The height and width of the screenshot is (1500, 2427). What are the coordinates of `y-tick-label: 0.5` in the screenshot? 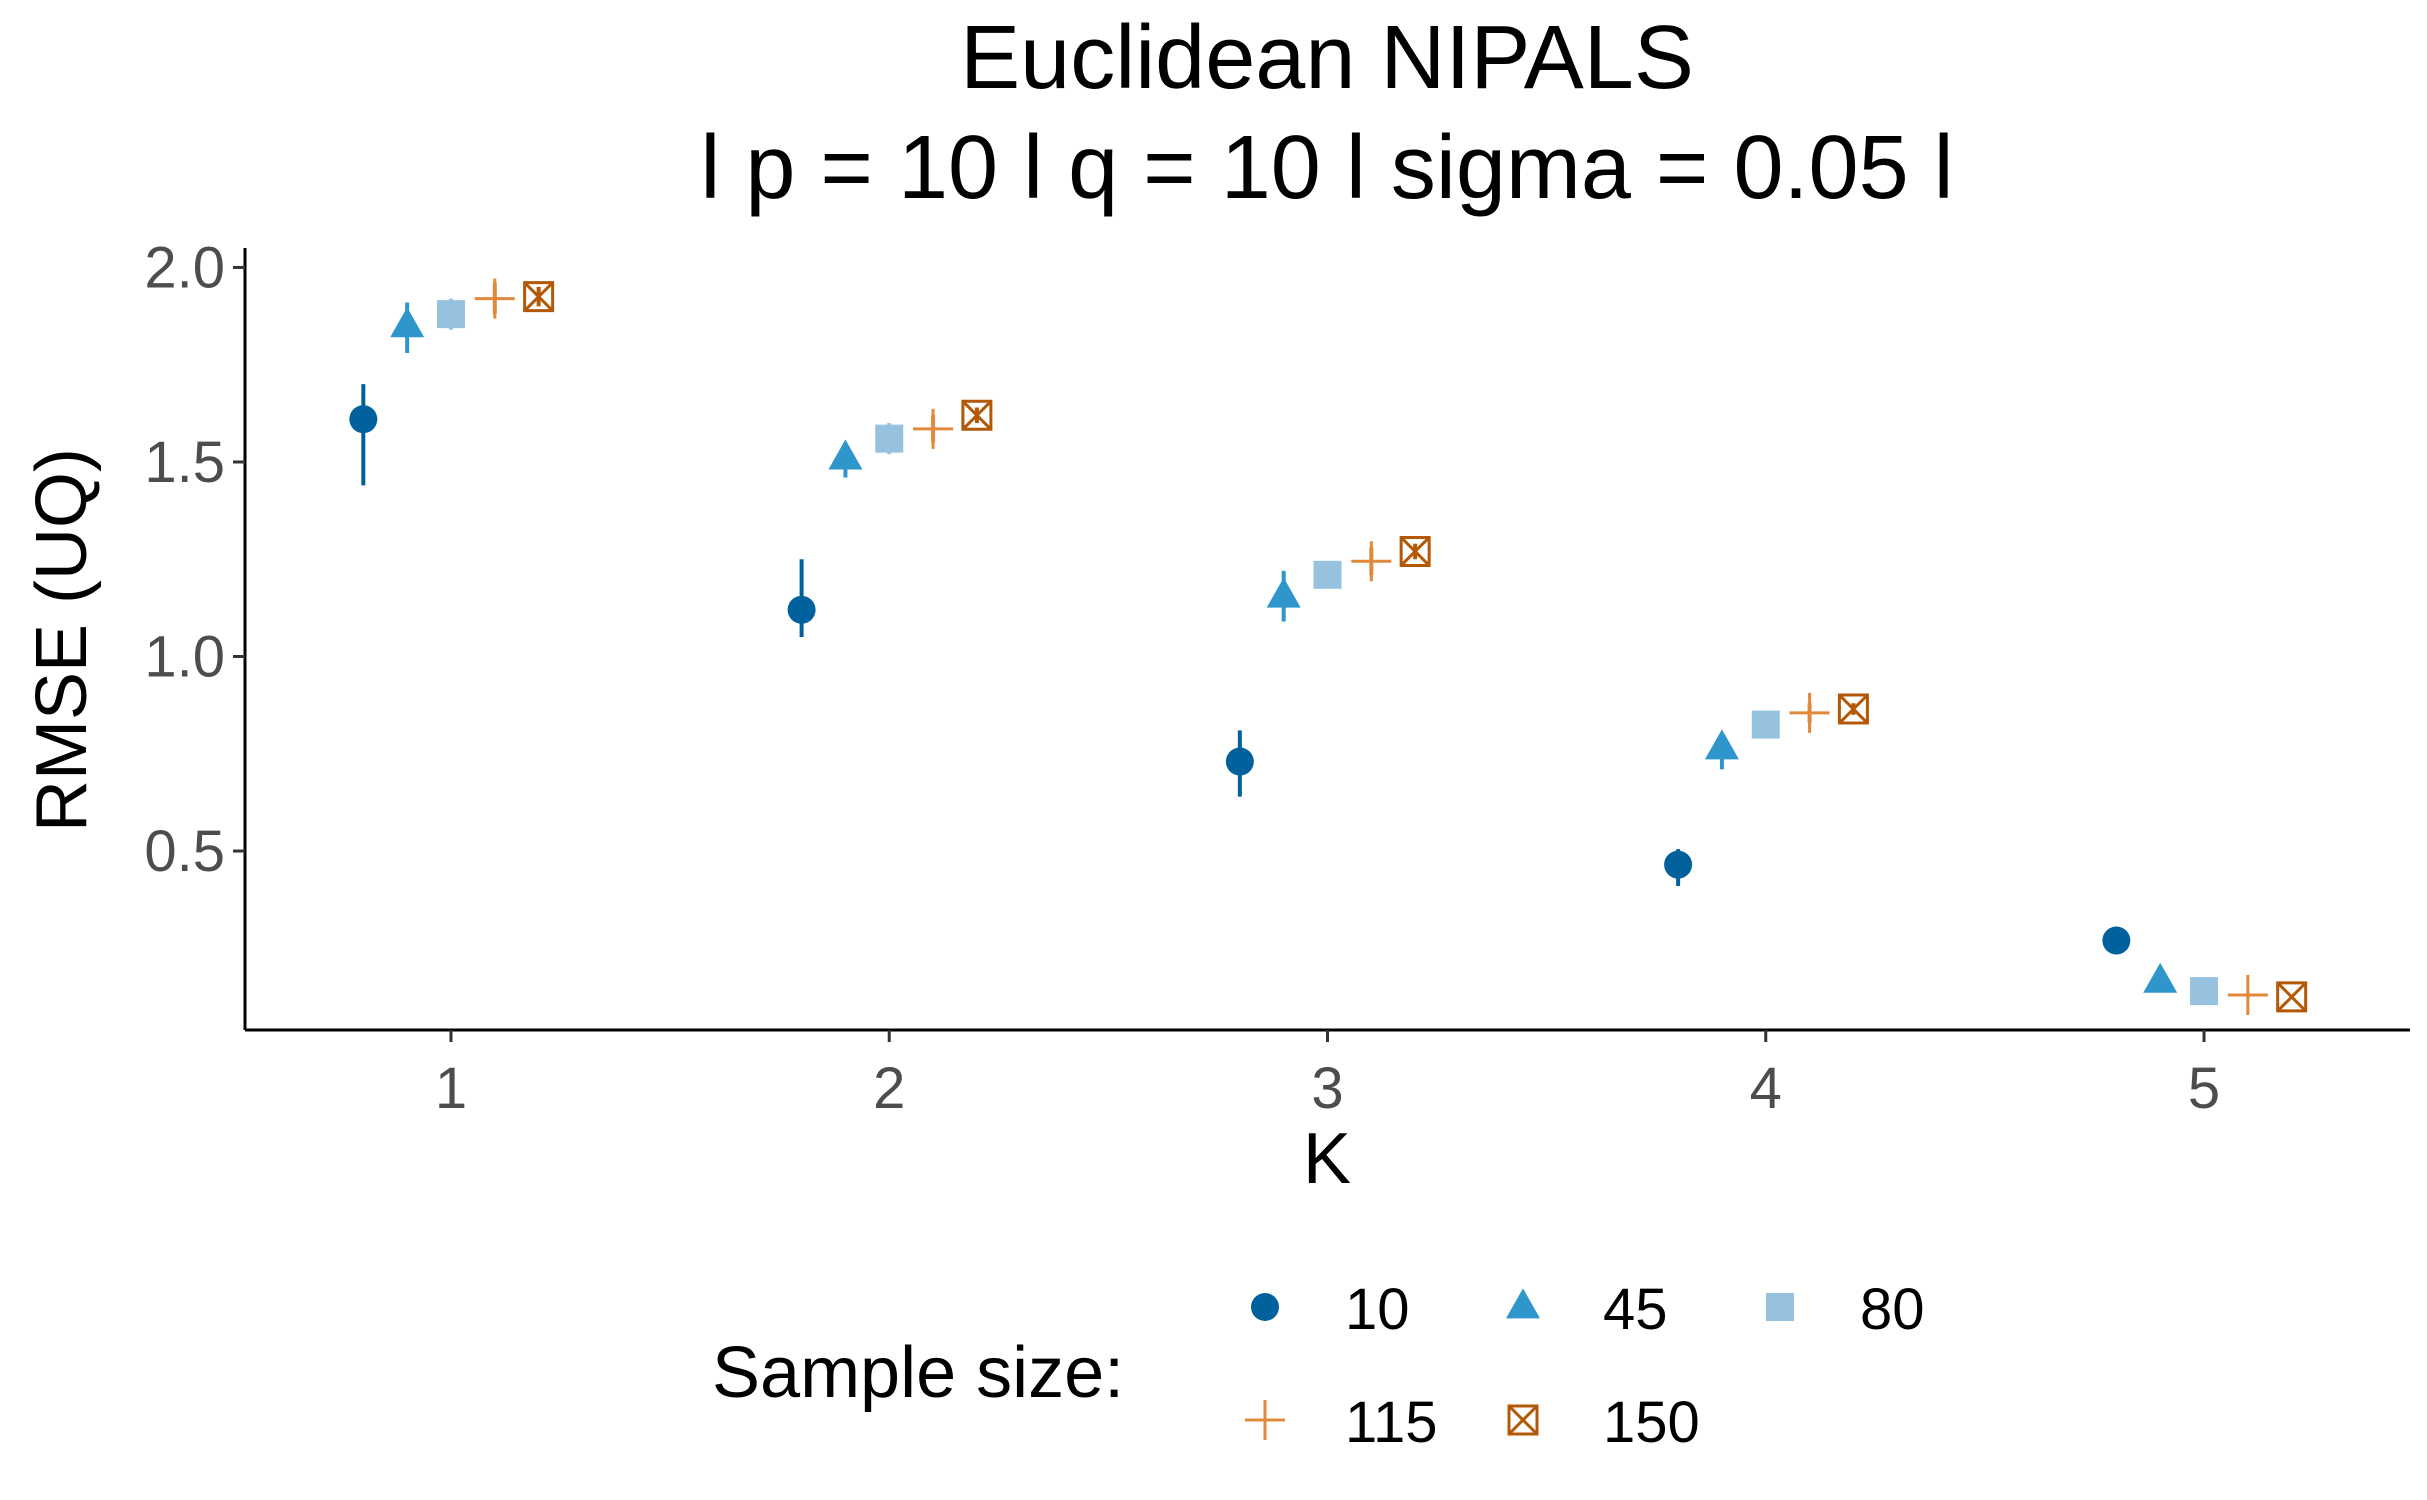 It's located at (184, 851).